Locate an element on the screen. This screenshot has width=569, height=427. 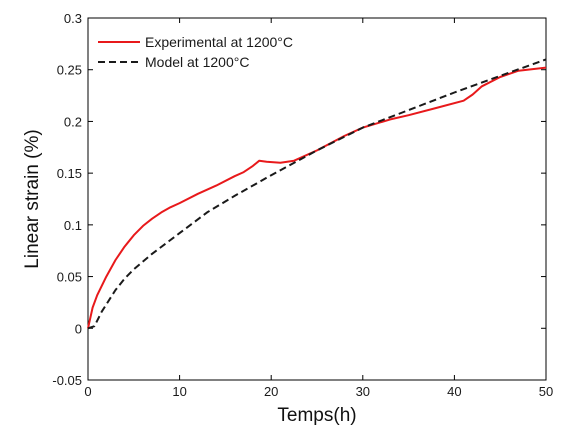
x-tick-labels: 0 10 20 30 40 50 is located at coordinates (318, 391).